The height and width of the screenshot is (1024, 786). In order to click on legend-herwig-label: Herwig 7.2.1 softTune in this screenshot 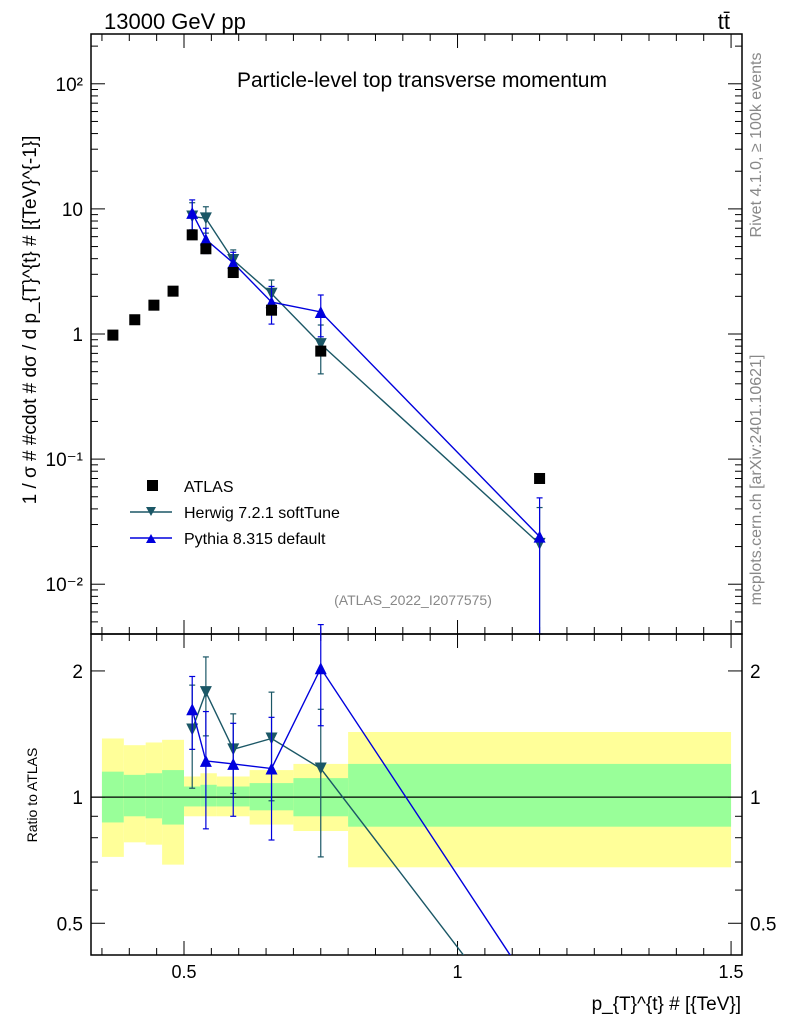, I will do `click(262, 513)`.